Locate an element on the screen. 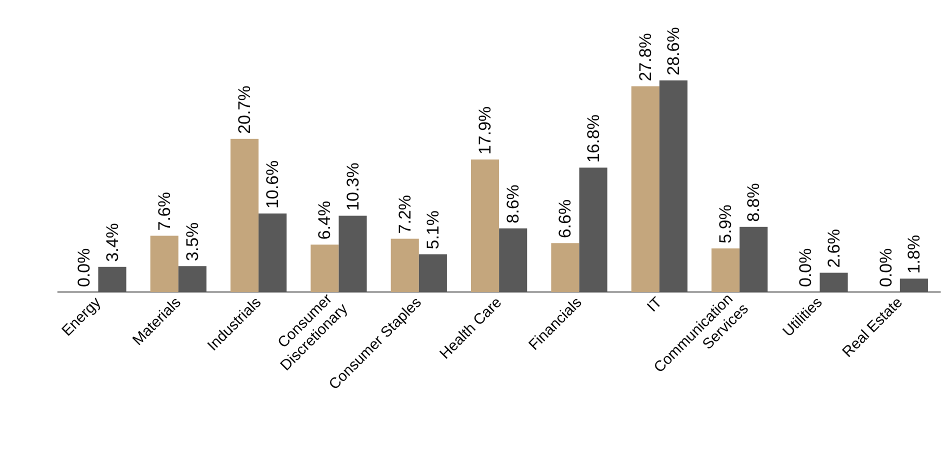 This screenshot has height=459, width=950. data-label: 10.3% is located at coordinates (352, 186).